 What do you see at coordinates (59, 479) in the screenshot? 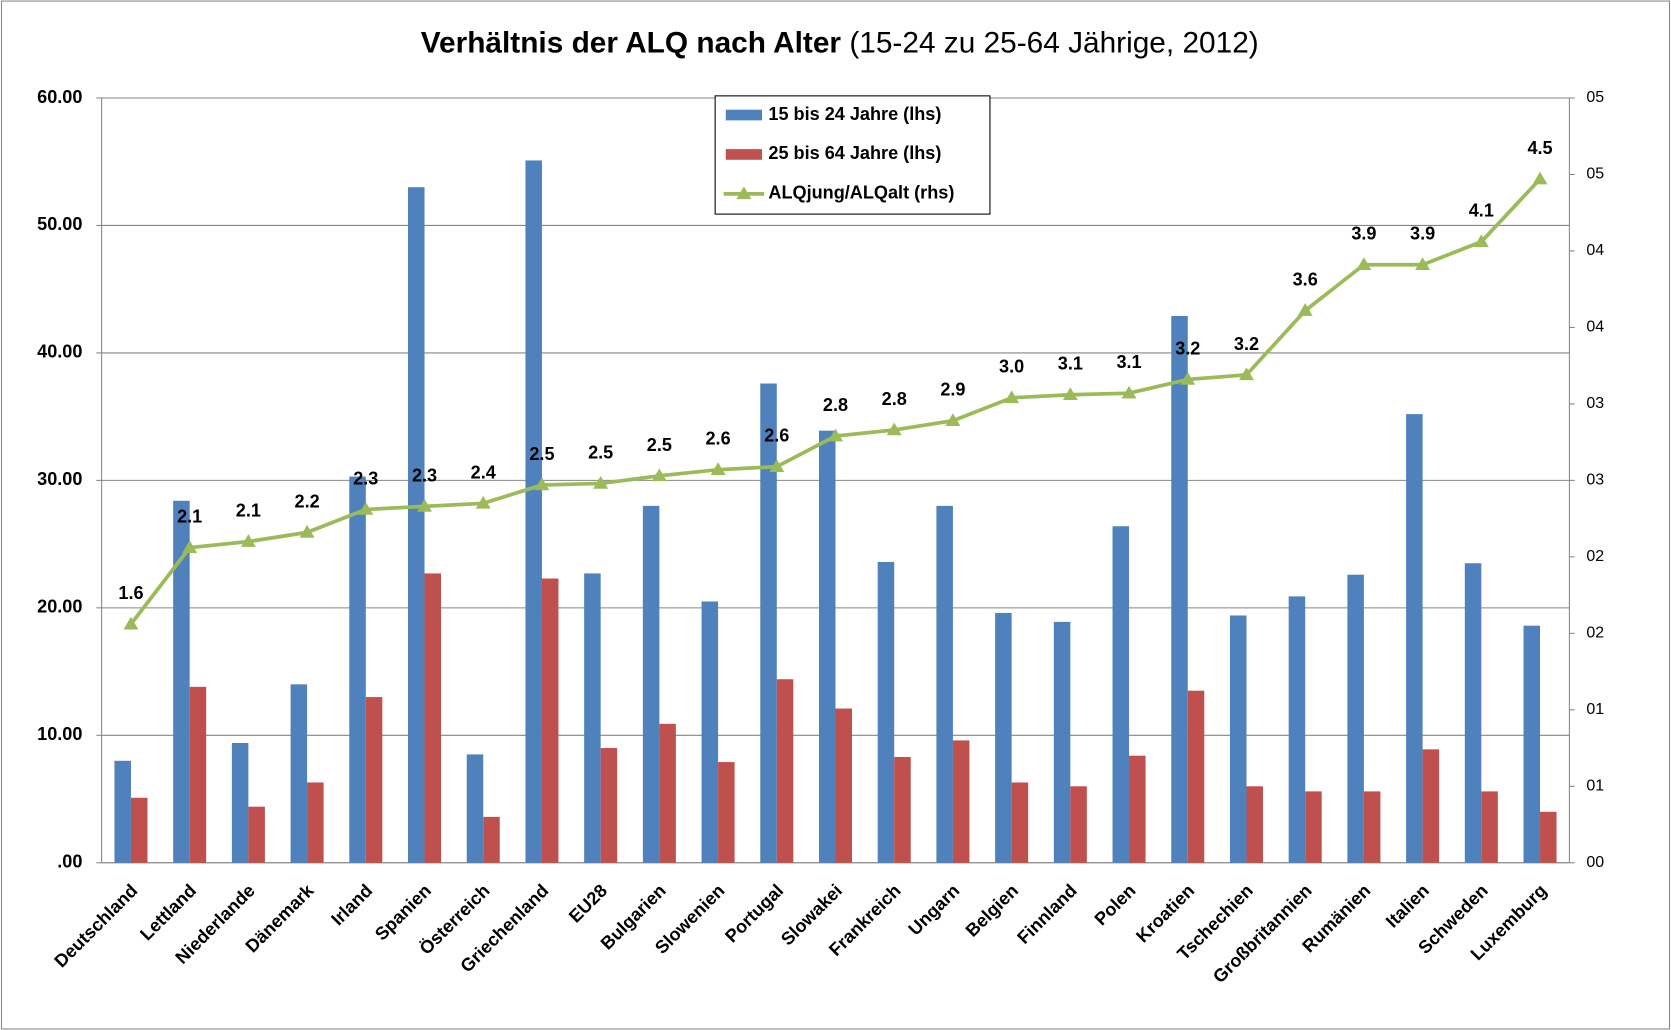
I see `y-tick-label: 30.00` at bounding box center [59, 479].